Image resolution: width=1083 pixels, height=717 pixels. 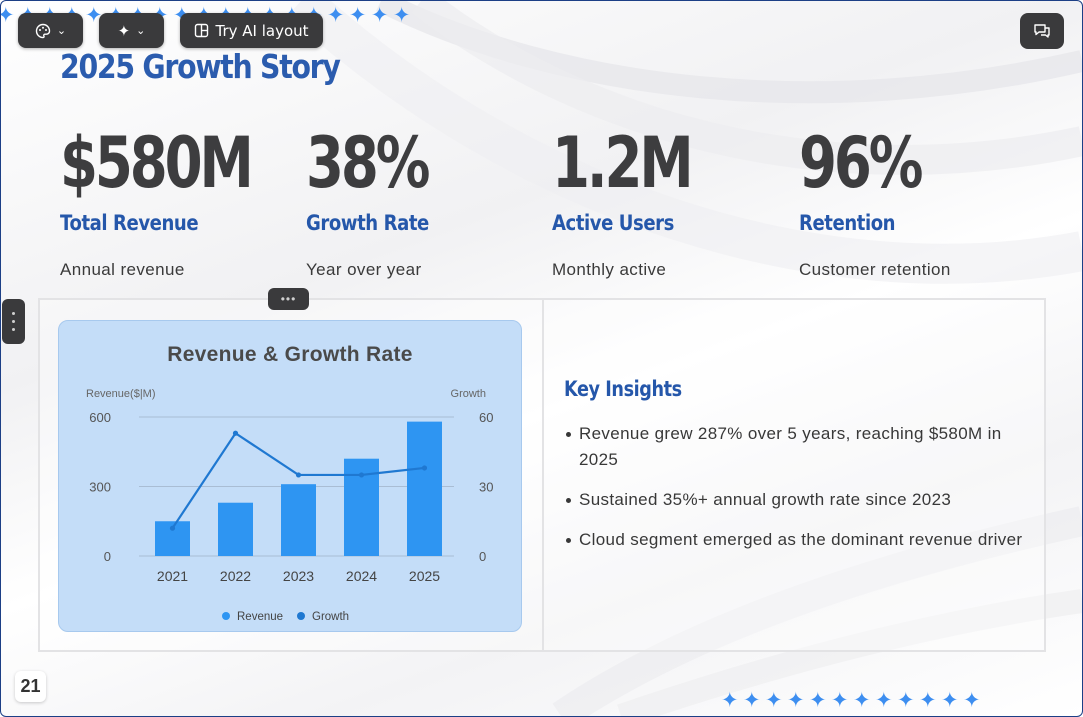 I want to click on sparkle-icon: ✦, so click(x=124, y=30).